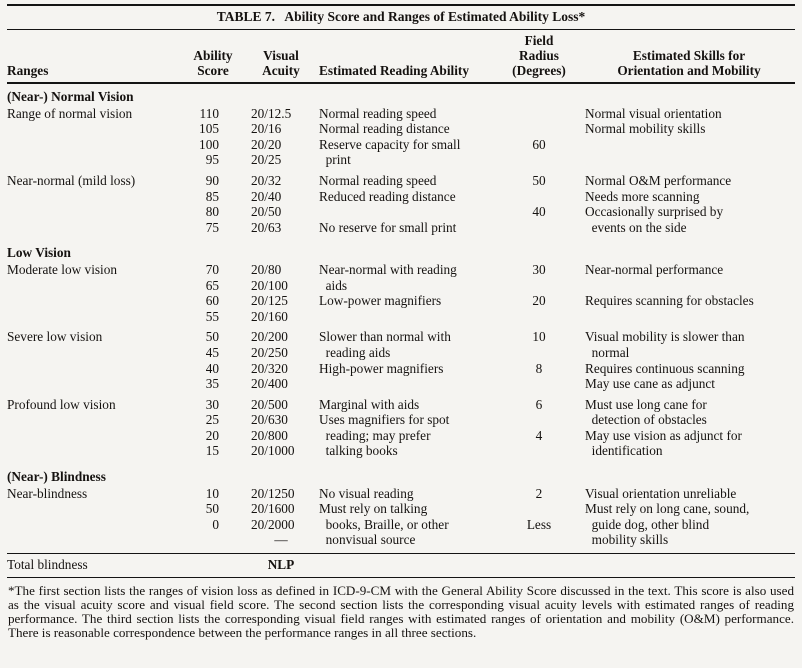 The height and width of the screenshot is (668, 802). Describe the element at coordinates (653, 113) in the screenshot. I see `cell-col-5: Normal visual orientation` at that location.